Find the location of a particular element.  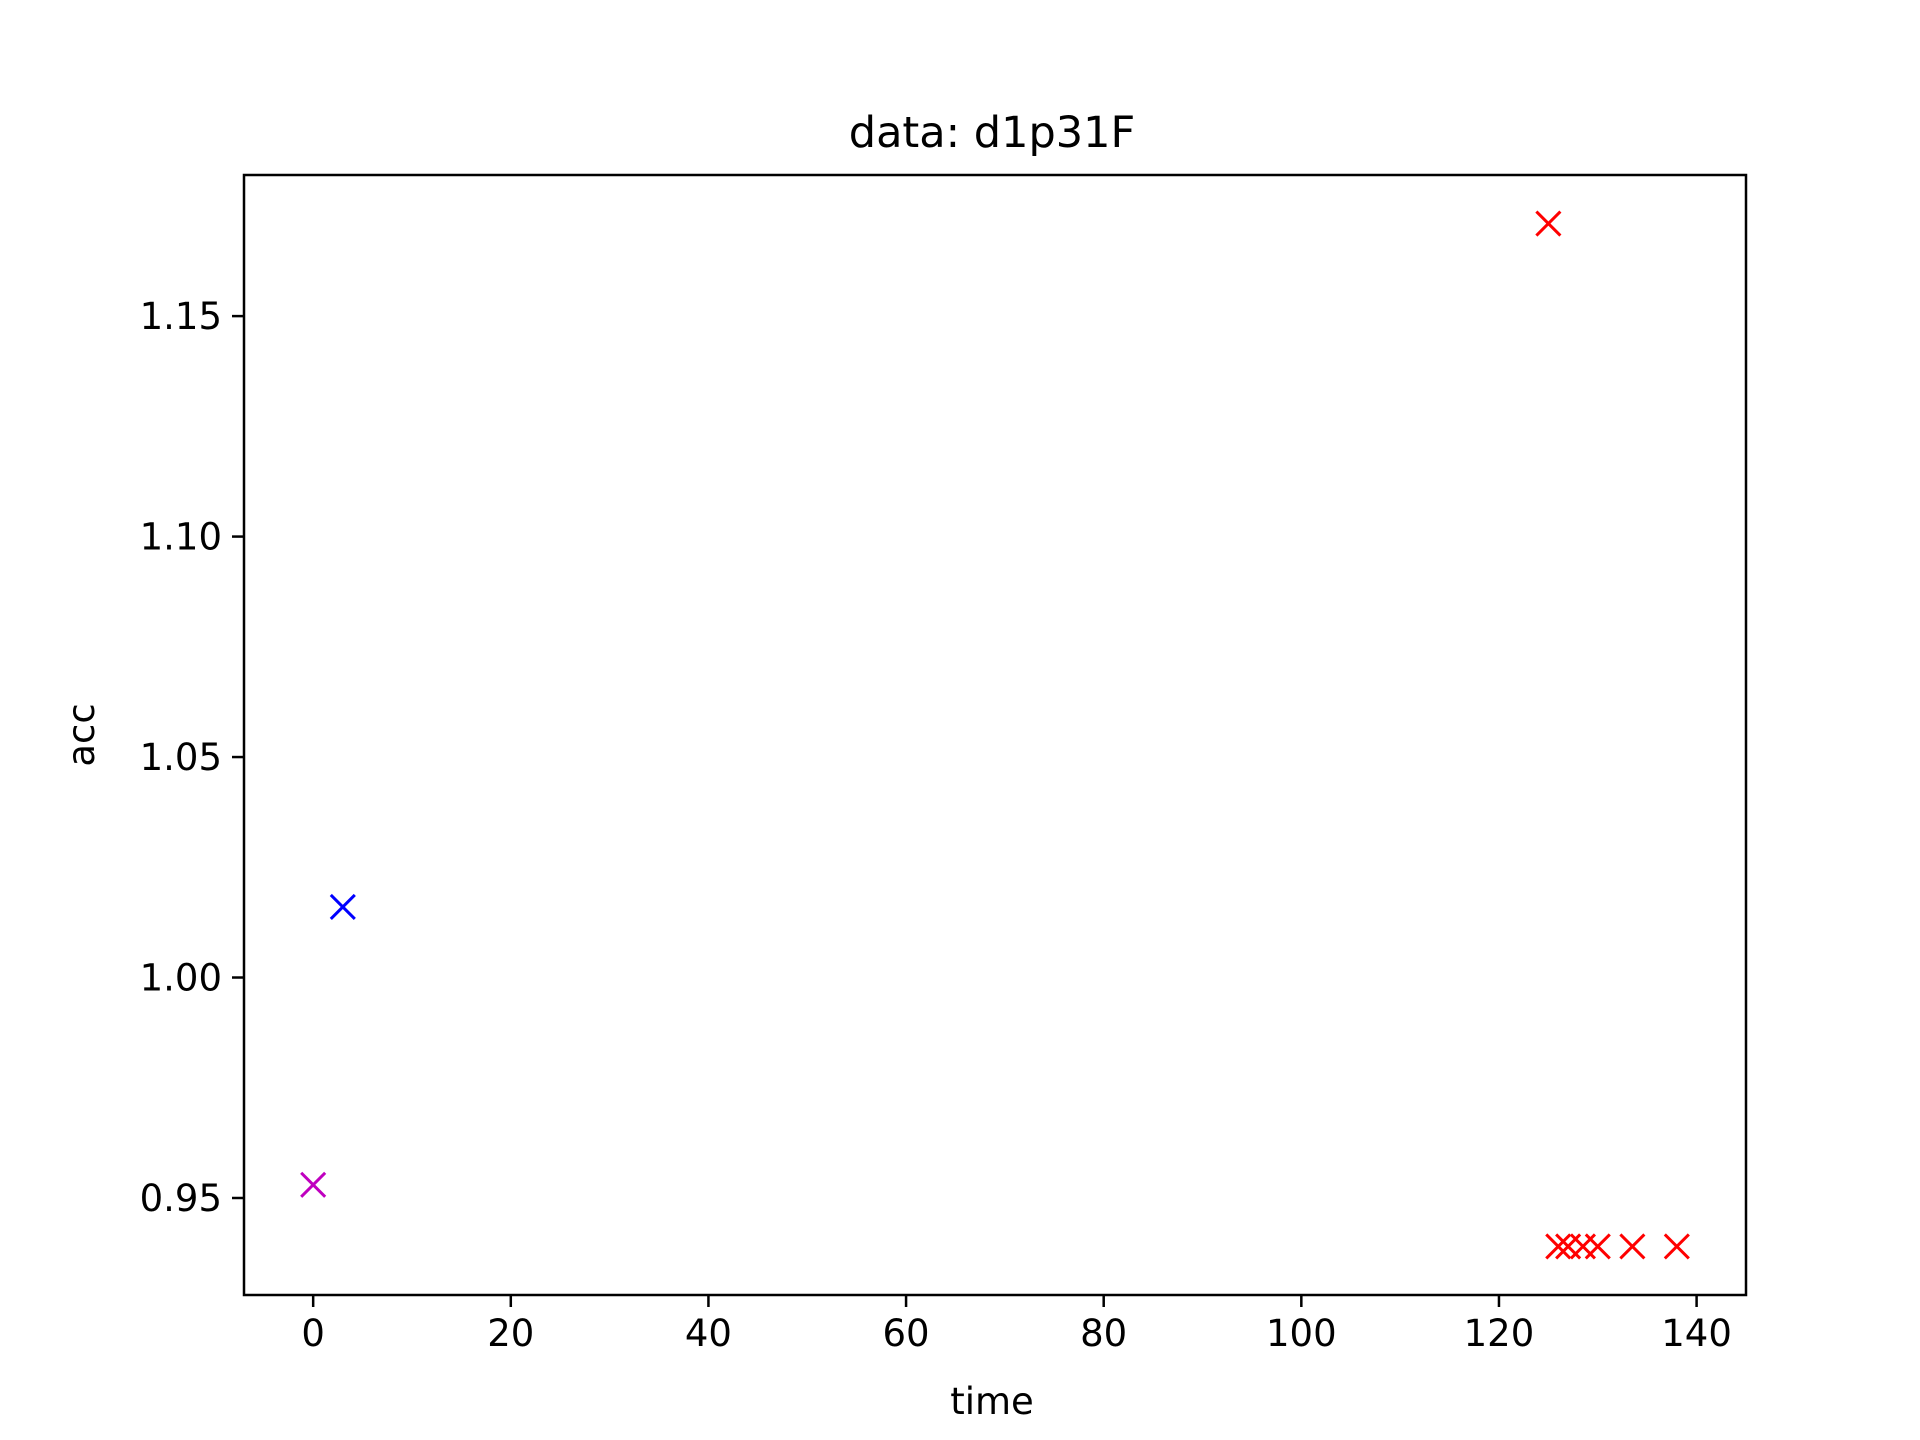

x-tick-label: 0 is located at coordinates (313, 1333).